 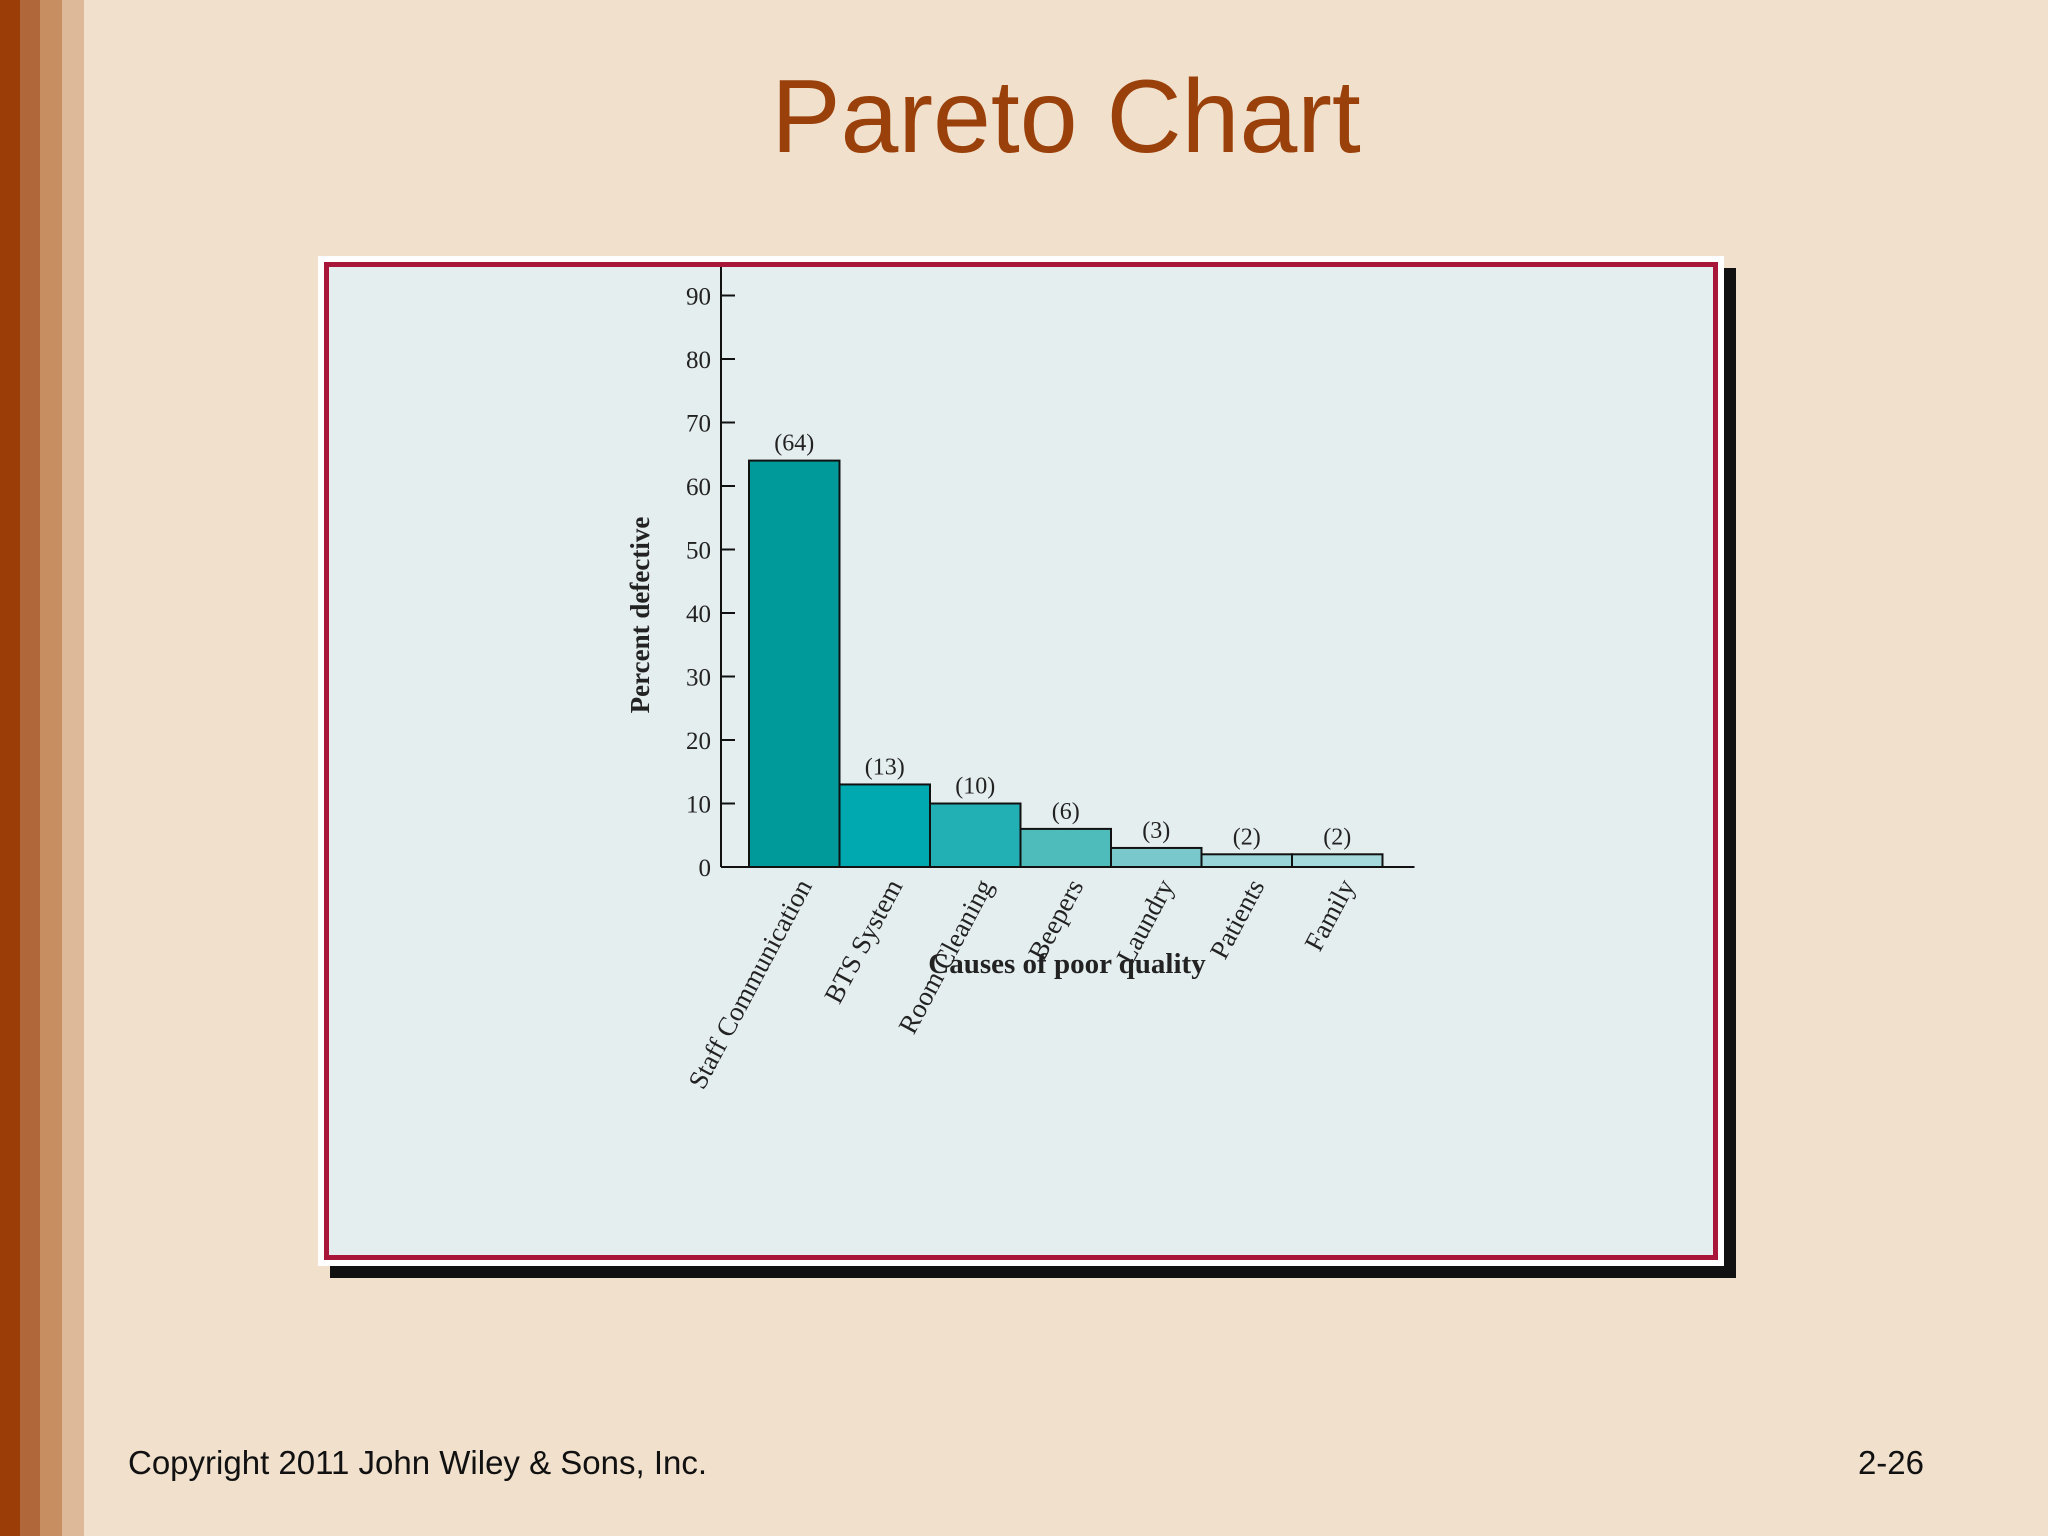 I want to click on side-stripe-light, so click(x=51, y=768).